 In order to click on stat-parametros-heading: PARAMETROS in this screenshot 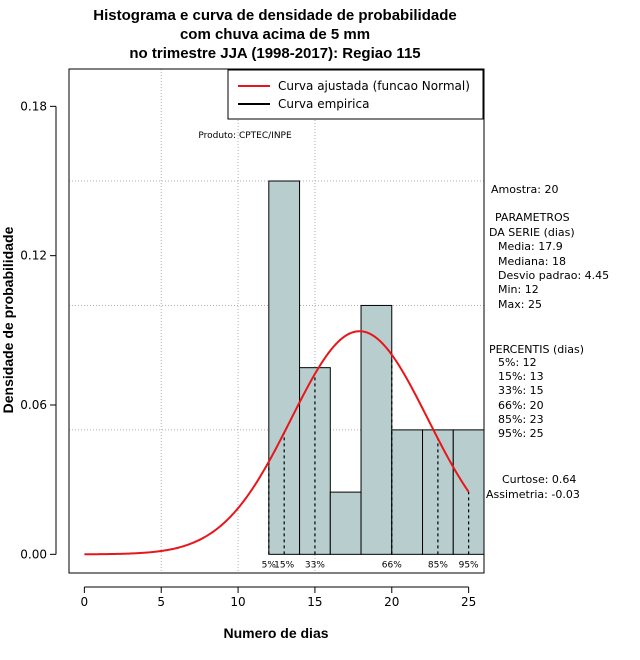, I will do `click(532, 217)`.